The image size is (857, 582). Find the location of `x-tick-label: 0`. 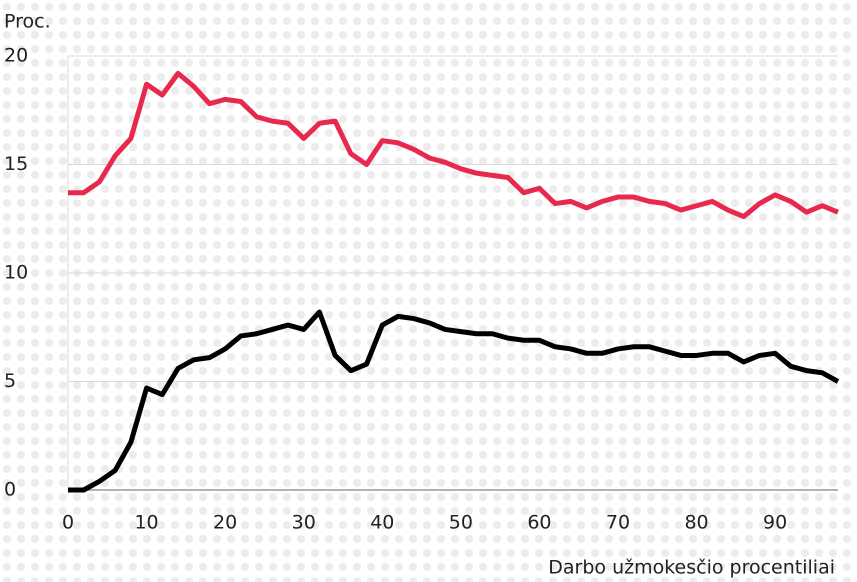

x-tick-label: 0 is located at coordinates (68, 523).